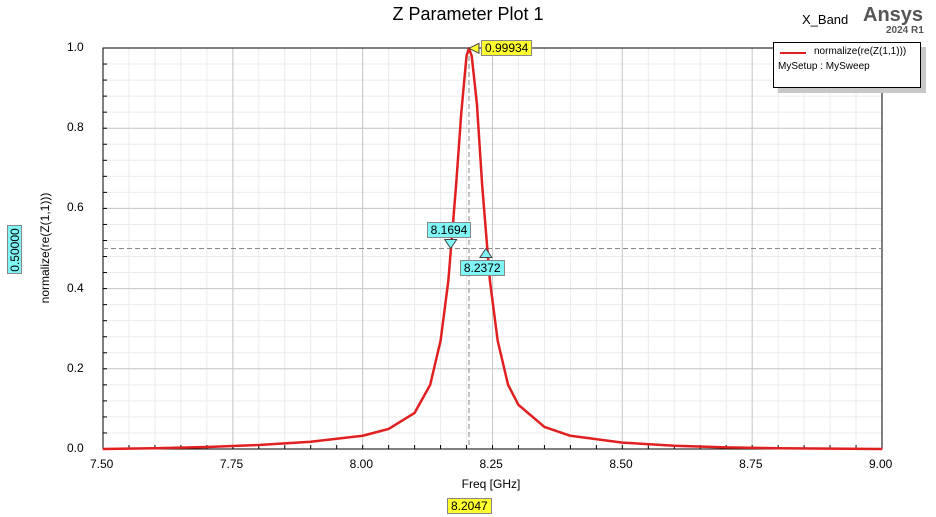 Image resolution: width=936 pixels, height=517 pixels. I want to click on y-axis-label: normalize(re(Z(1,1))), so click(45, 248).